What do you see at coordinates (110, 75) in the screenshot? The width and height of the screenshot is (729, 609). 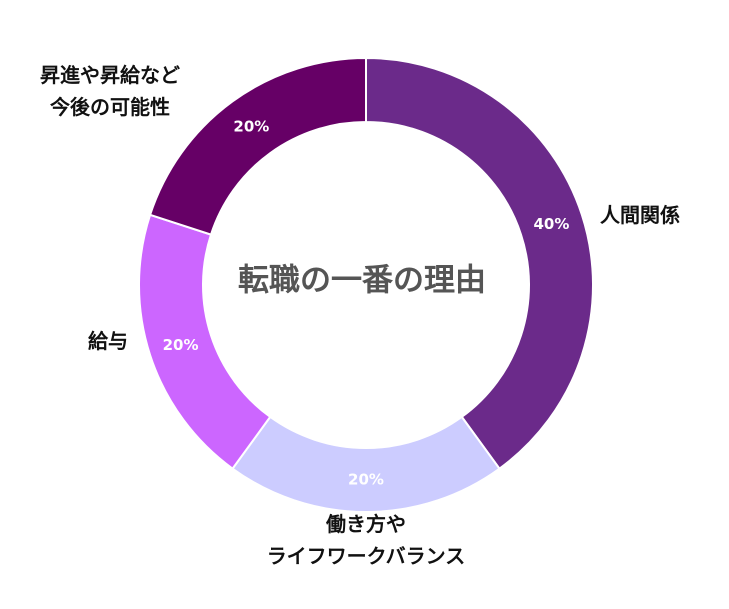 I see `slice-category-label-line: 昇進や昇給など` at bounding box center [110, 75].